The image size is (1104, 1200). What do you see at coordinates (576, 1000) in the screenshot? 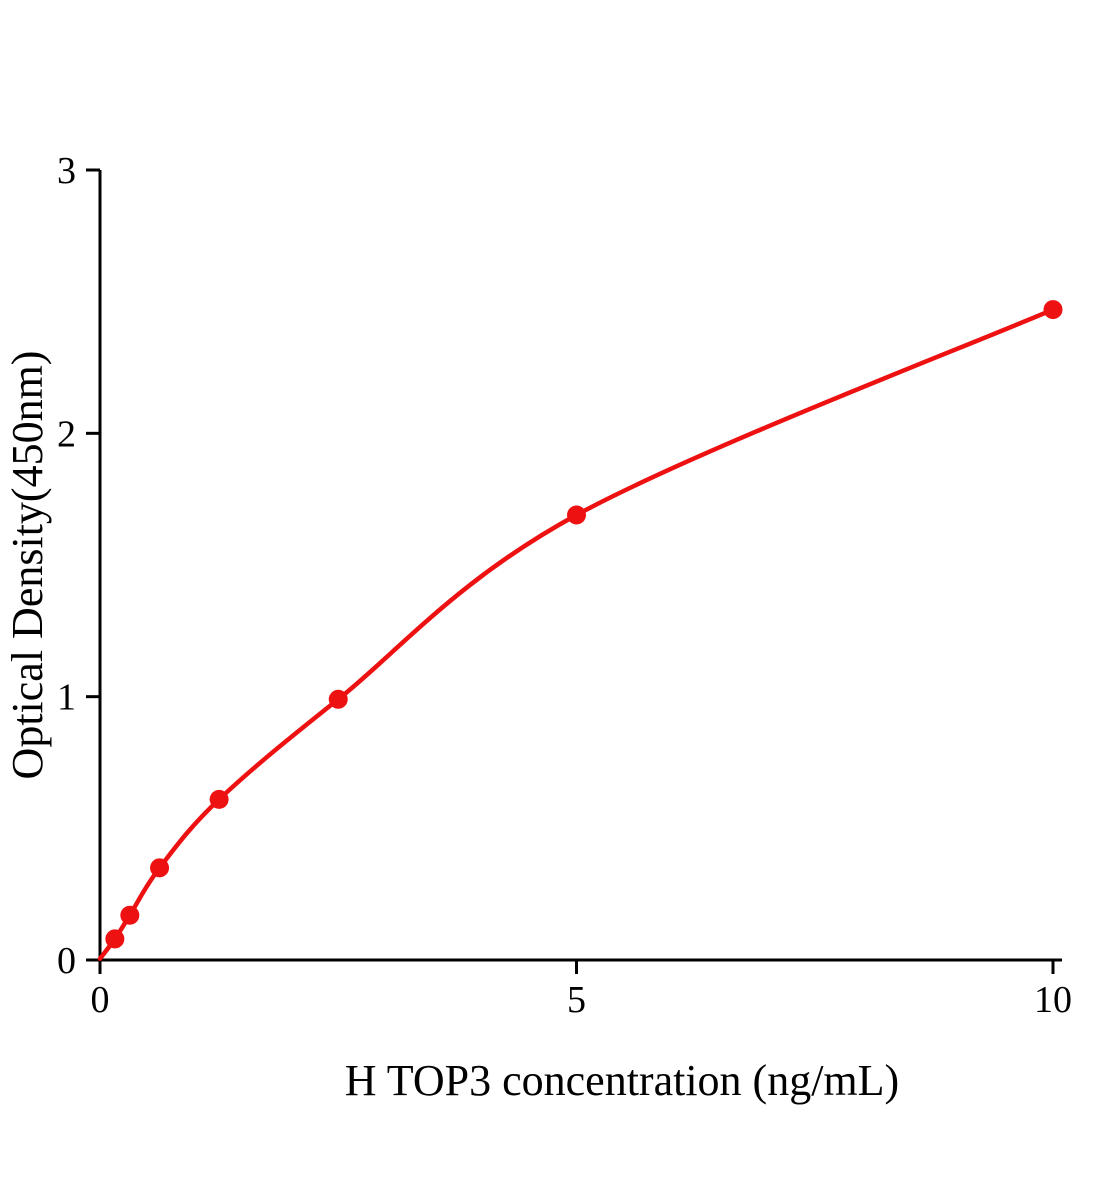
I see `x-tick-label: 5` at bounding box center [576, 1000].